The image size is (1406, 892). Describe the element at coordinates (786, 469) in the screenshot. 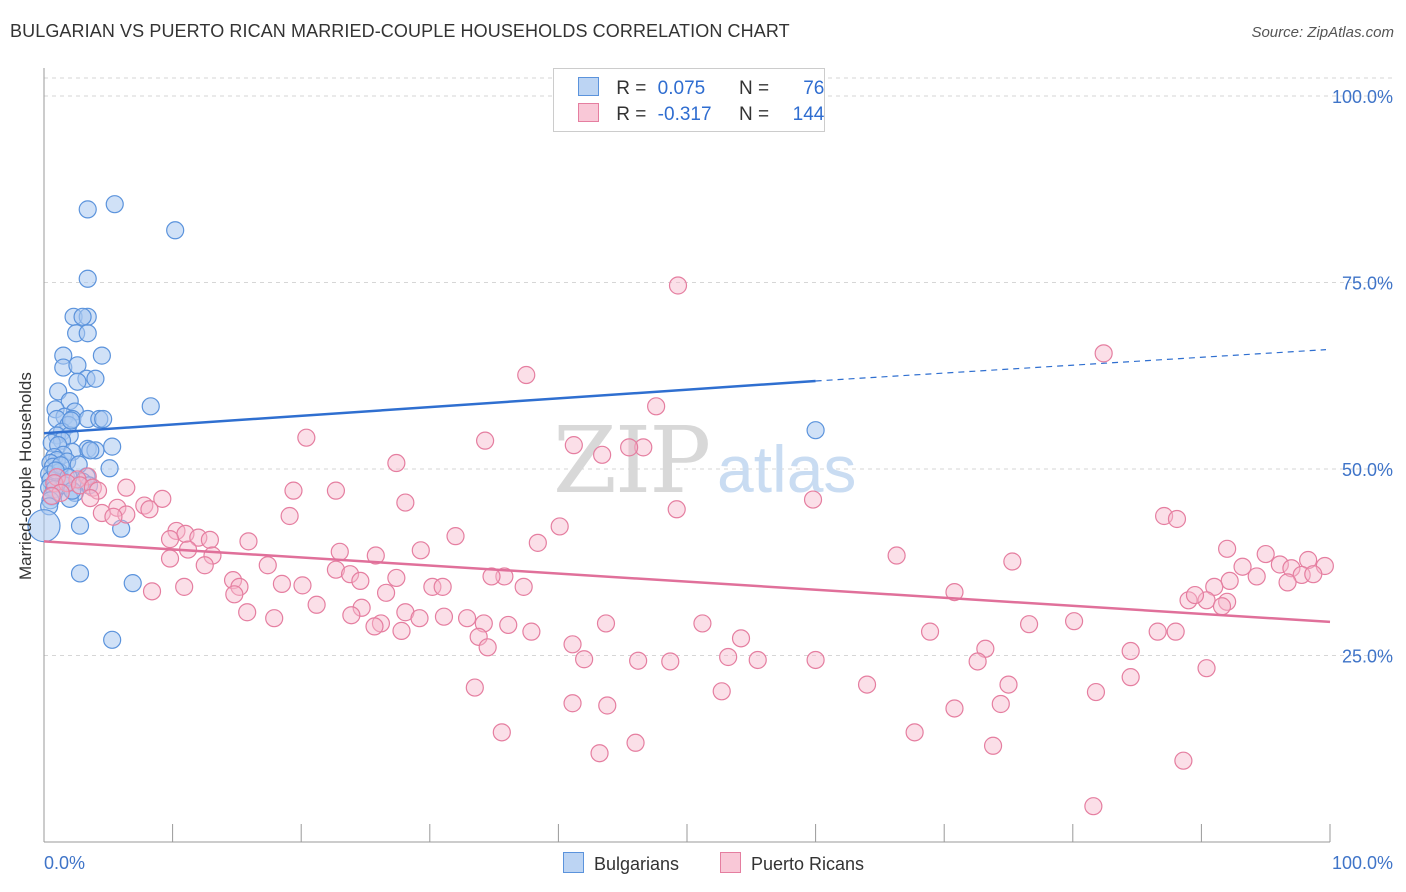

I see `watermark-atlas: atlas` at that location.